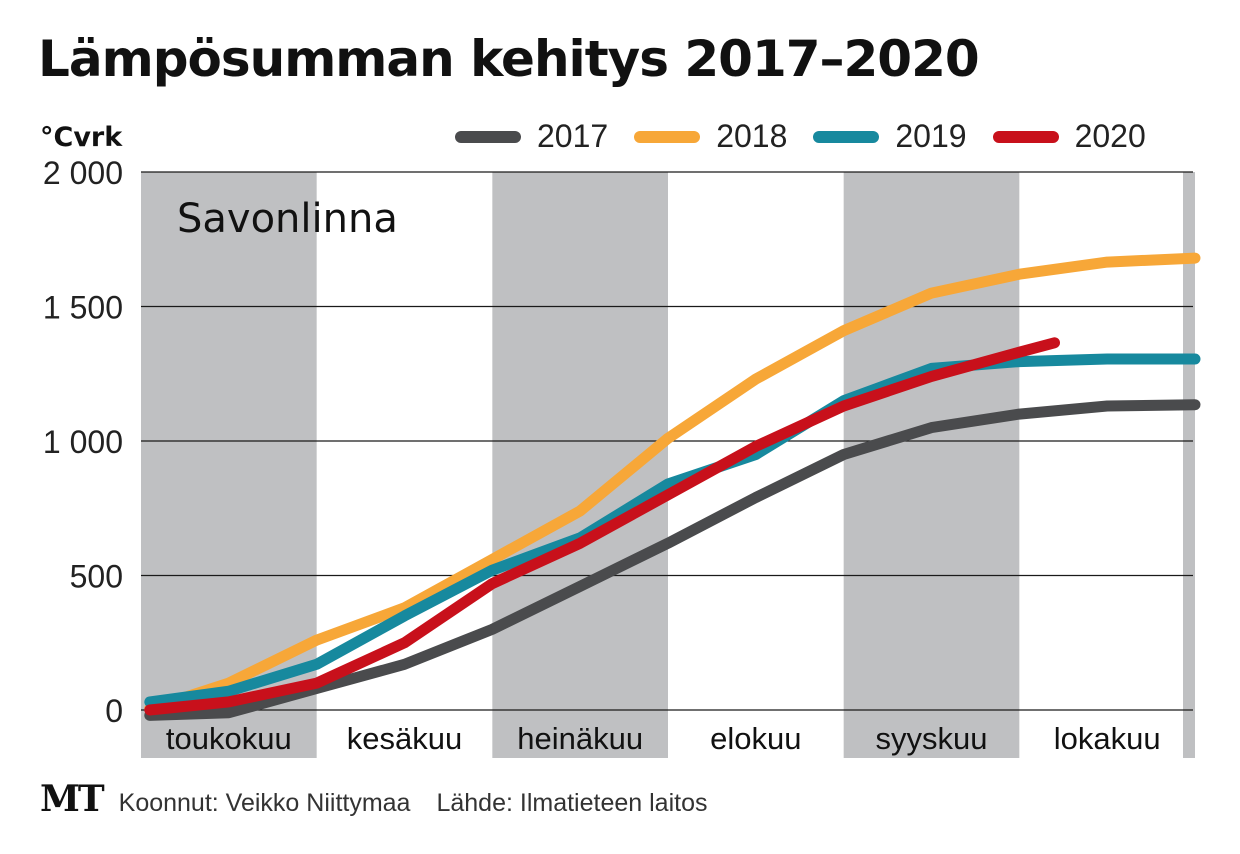  What do you see at coordinates (890, 136) in the screenshot?
I see `legend-item-2019: 2019` at bounding box center [890, 136].